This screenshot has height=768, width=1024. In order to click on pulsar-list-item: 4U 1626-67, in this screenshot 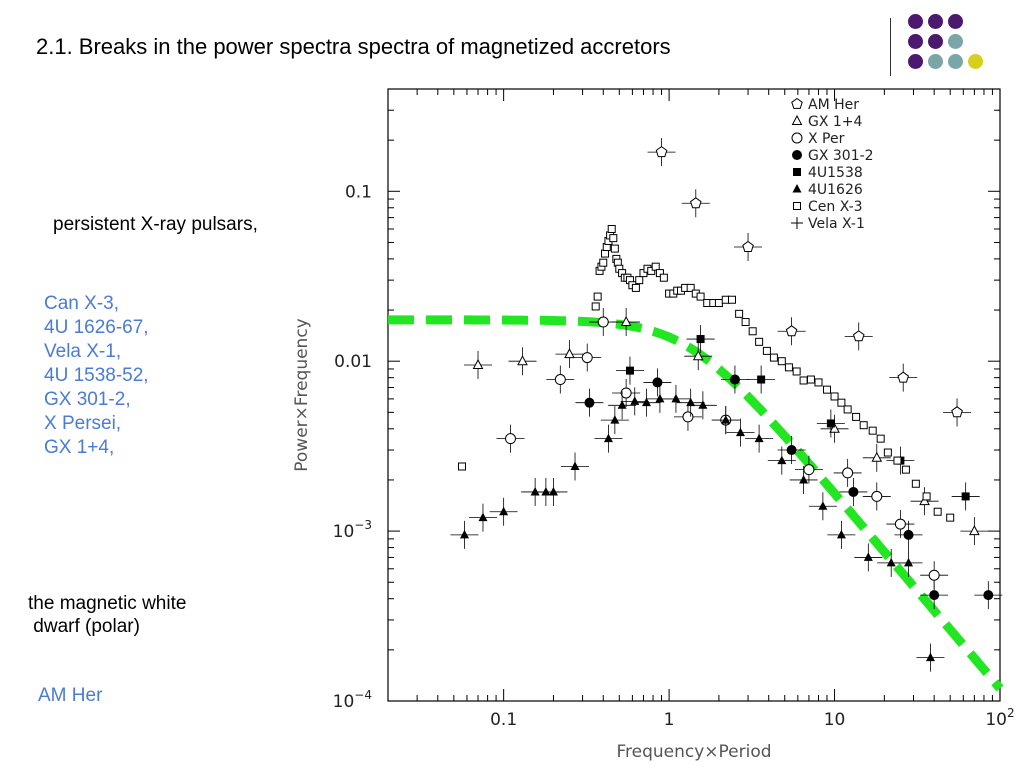, I will do `click(96, 327)`.